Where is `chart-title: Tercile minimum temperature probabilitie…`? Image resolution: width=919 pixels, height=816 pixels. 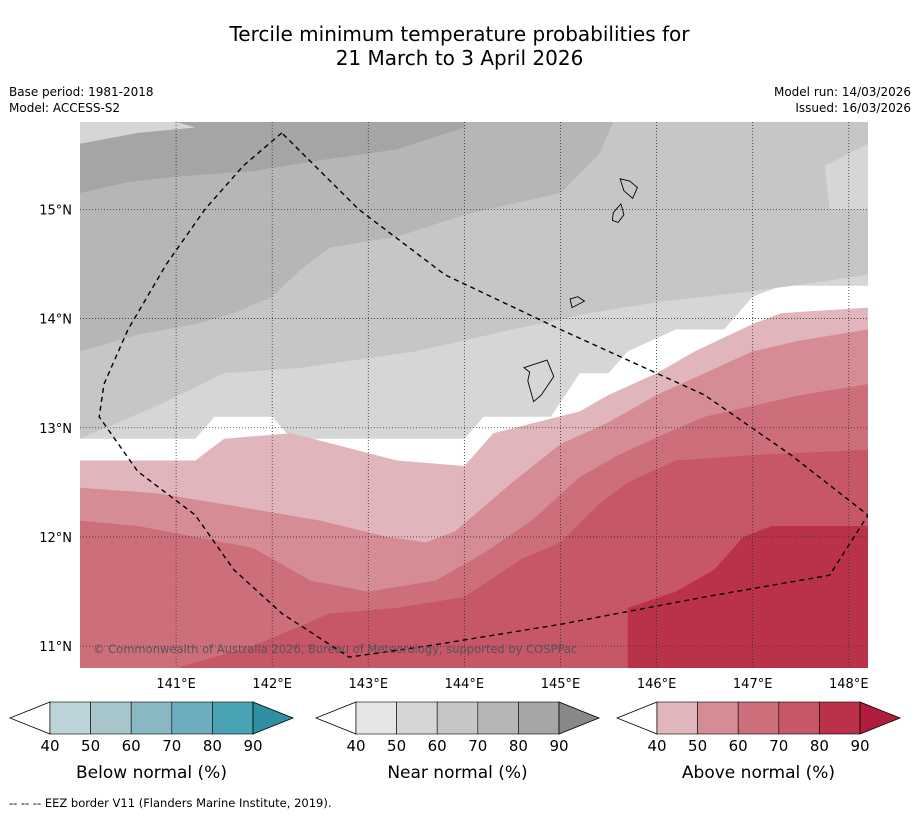 chart-title: Tercile minimum temperature probabilitie… is located at coordinates (459, 46).